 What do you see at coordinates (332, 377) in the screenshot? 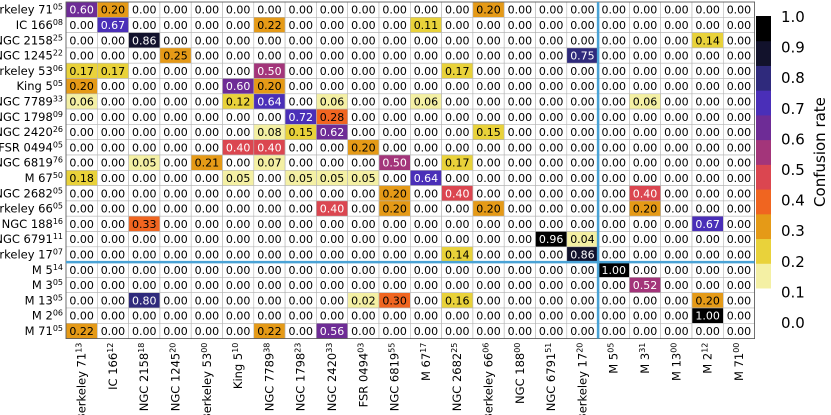
I see `column-label: NGC 242033` at bounding box center [332, 377].